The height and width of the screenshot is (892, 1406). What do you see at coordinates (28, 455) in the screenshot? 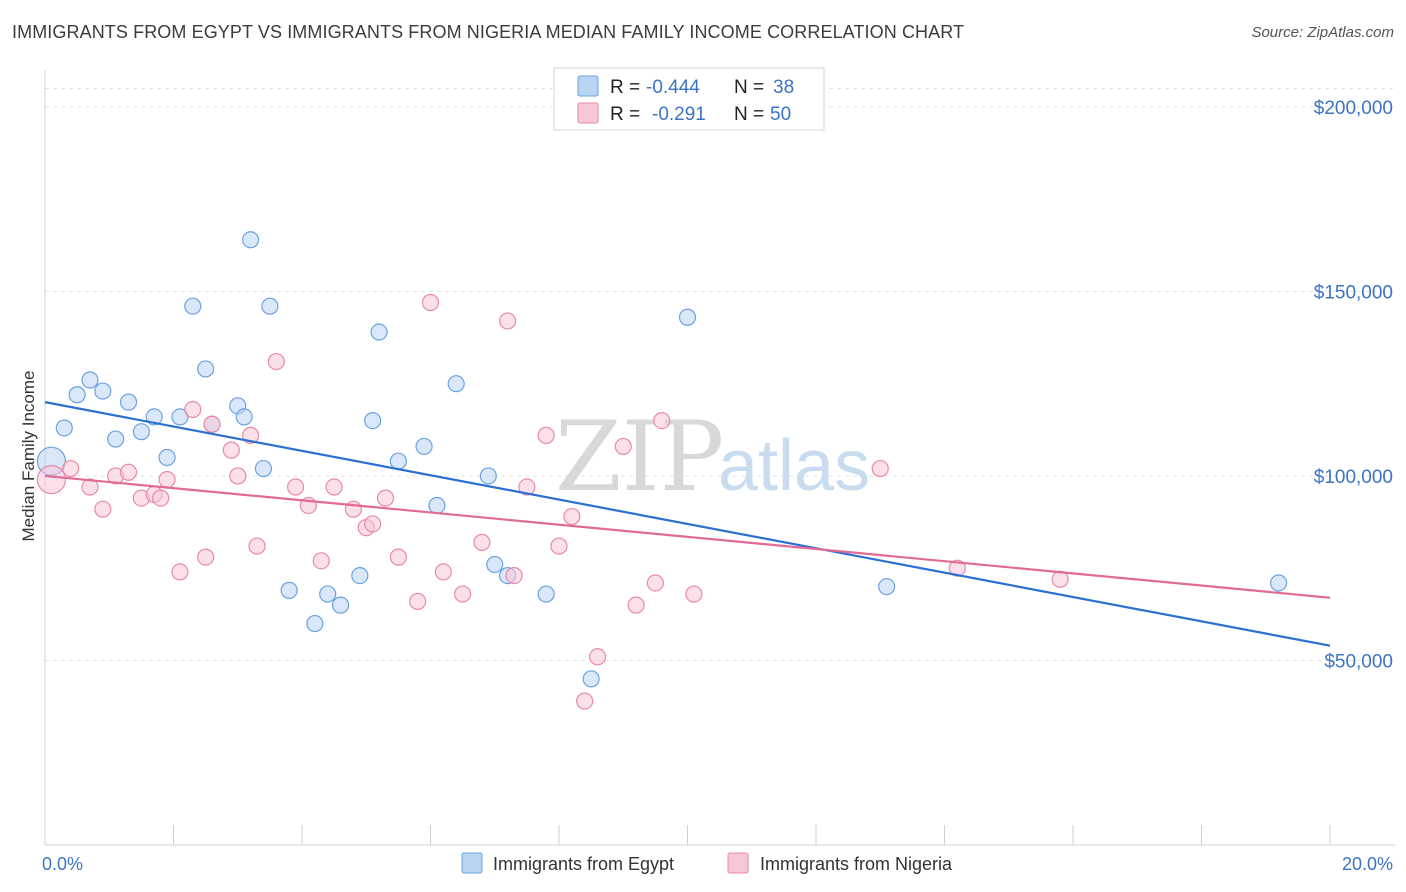
I see `y-axis-label: Median Family Income` at bounding box center [28, 455].